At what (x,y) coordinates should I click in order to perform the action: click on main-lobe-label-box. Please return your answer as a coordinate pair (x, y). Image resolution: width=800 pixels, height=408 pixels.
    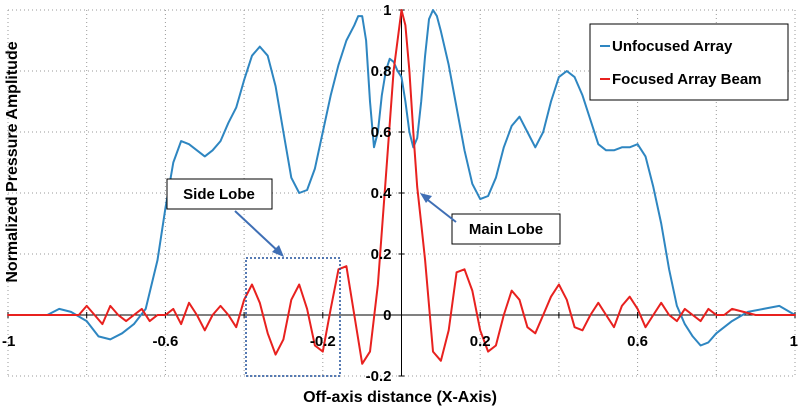
    Looking at the image, I should click on (506, 229).